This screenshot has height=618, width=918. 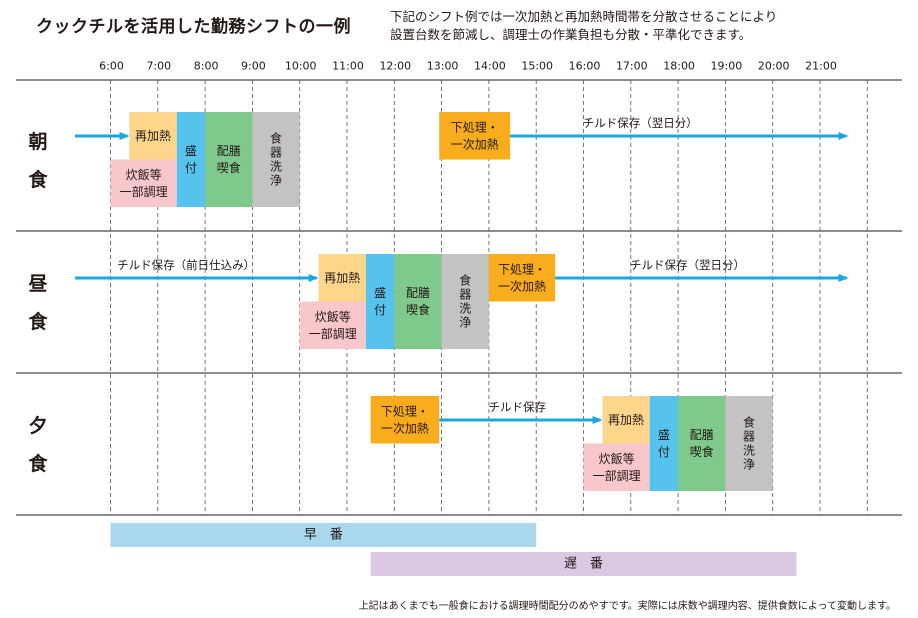 What do you see at coordinates (111, 66) in the screenshot?
I see `time-tick-label: 6:00` at bounding box center [111, 66].